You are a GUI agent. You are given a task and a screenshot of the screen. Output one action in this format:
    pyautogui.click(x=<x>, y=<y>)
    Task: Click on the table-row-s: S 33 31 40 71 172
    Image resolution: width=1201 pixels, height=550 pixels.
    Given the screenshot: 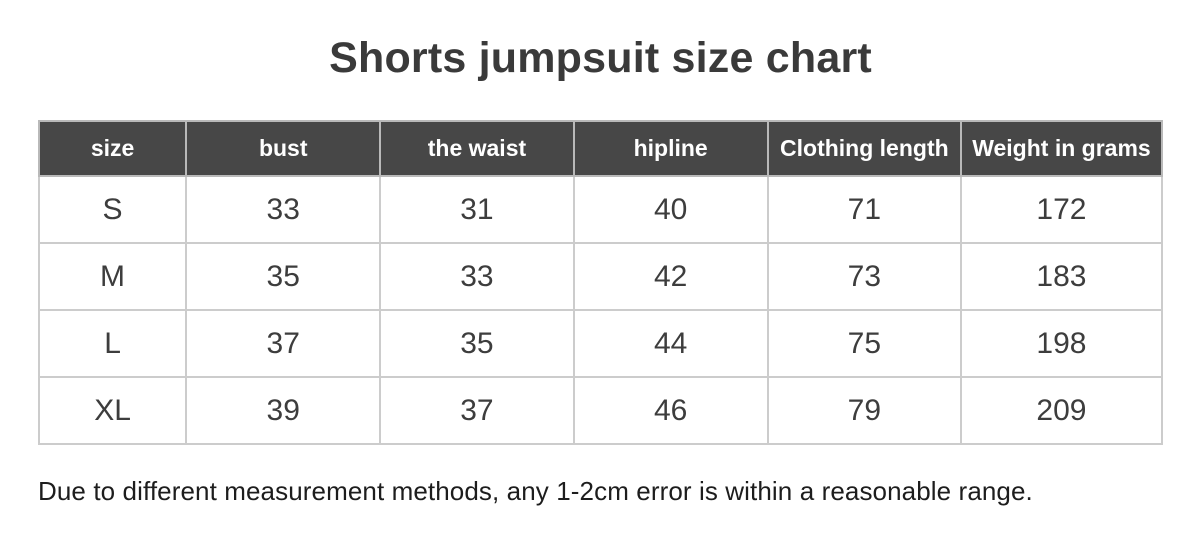 What is the action you would take?
    pyautogui.click(x=600, y=210)
    